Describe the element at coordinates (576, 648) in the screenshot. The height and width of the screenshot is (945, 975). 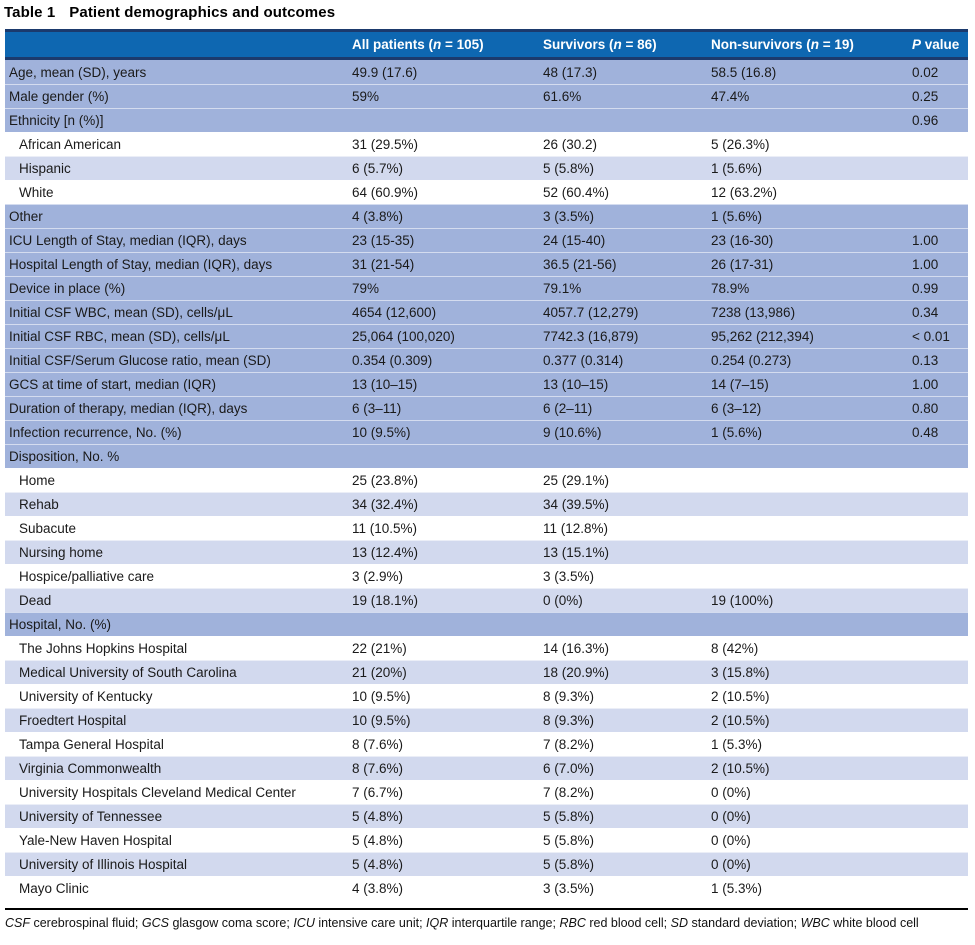
I see `cell-survivors: 14 (16.3%)` at that location.